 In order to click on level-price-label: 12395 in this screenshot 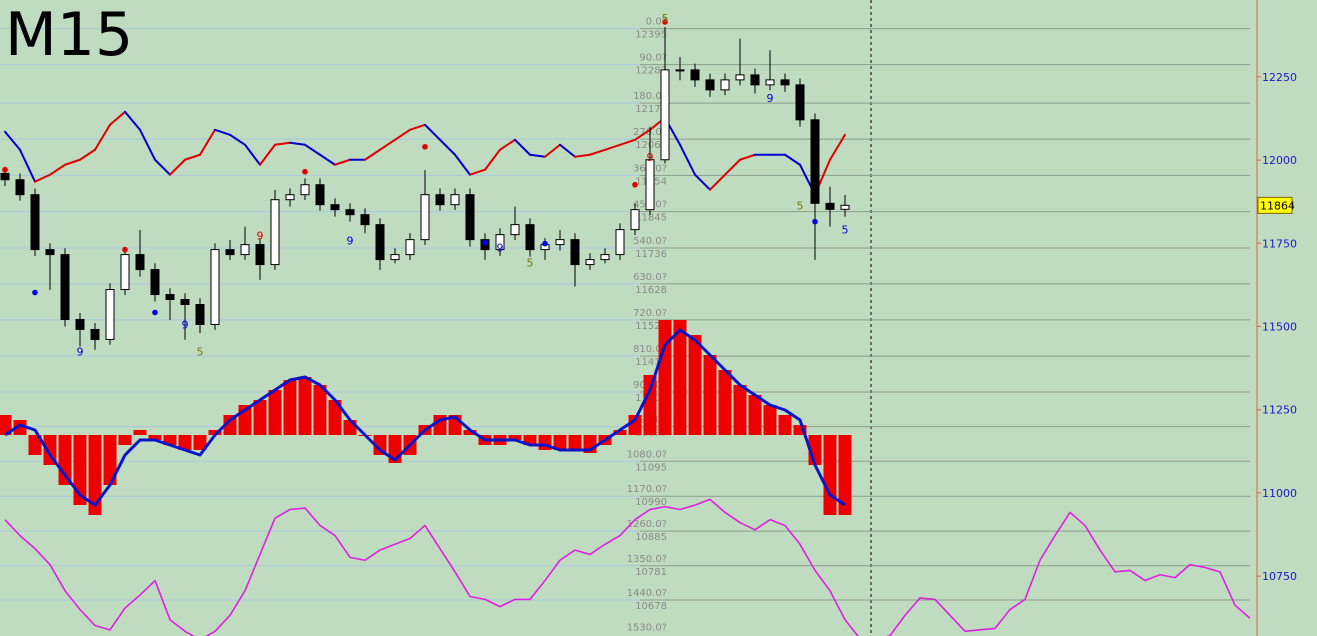, I will do `click(651, 35)`.